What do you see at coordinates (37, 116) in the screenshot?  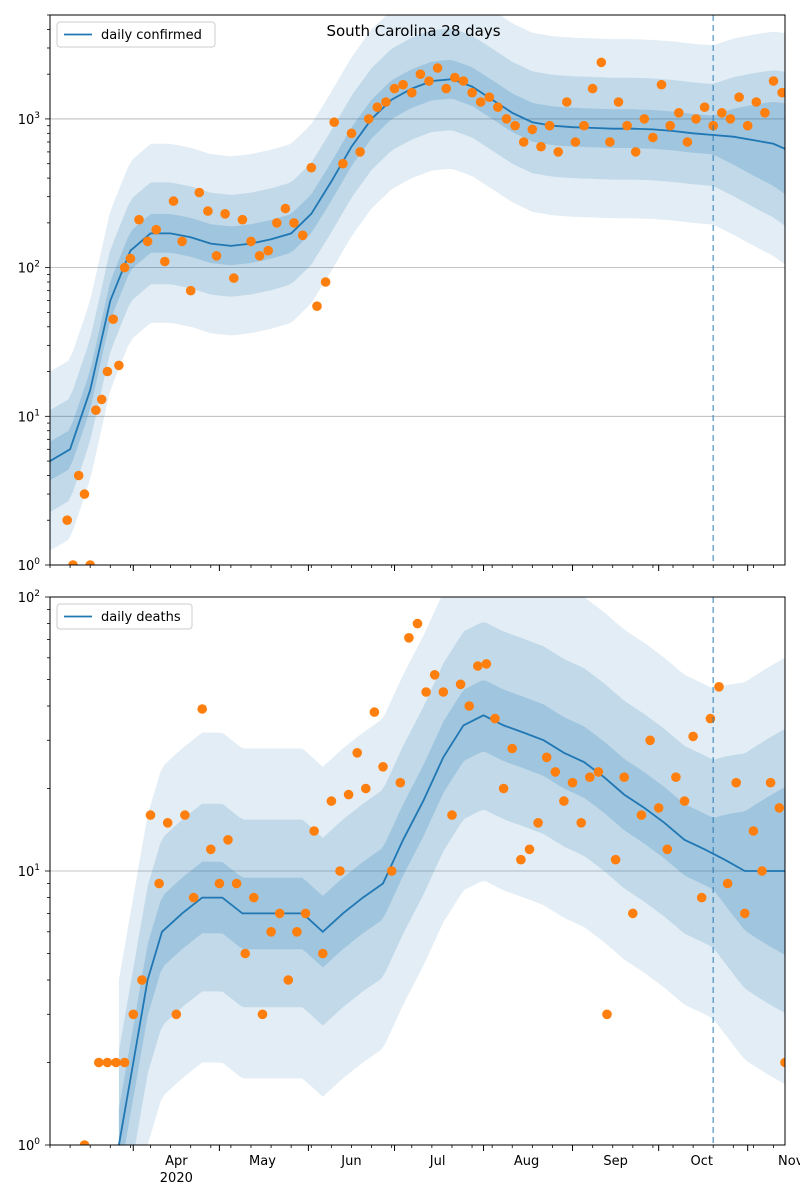 I see `y-tick-label-exponent: 3` at bounding box center [37, 116].